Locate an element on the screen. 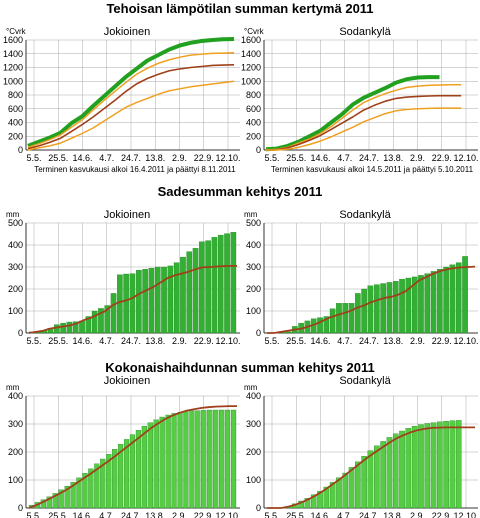 The height and width of the screenshot is (518, 480). y-tick-label: 1400 is located at coordinates (13, 54).